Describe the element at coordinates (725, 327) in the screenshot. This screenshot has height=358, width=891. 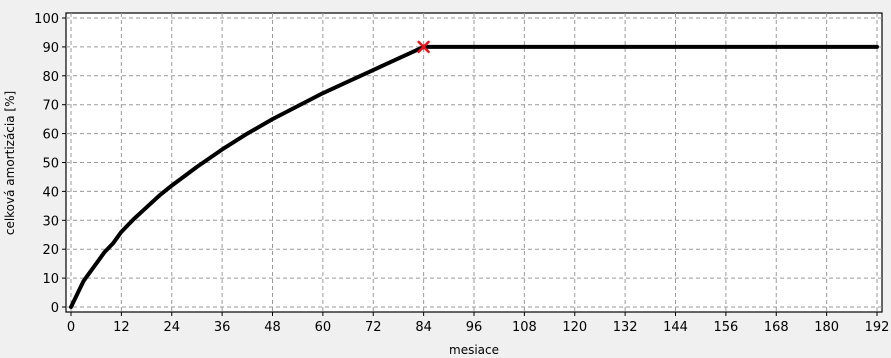
I see `x-tick-label: 156` at that location.